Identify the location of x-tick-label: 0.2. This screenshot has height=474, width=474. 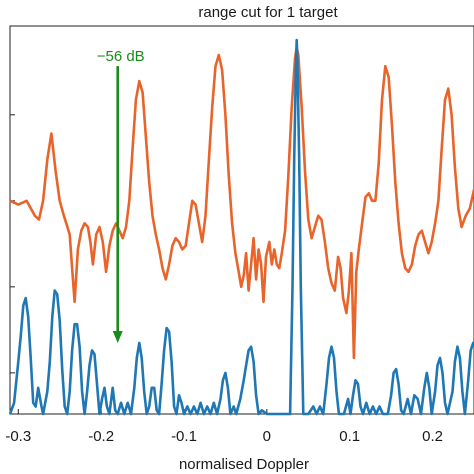
(432, 436).